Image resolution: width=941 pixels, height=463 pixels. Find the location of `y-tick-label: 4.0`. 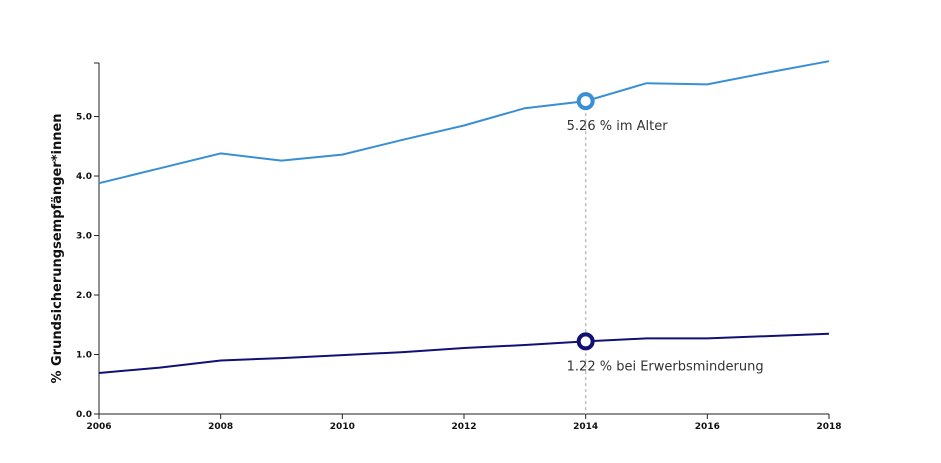

y-tick-label: 4.0 is located at coordinates (84, 177).